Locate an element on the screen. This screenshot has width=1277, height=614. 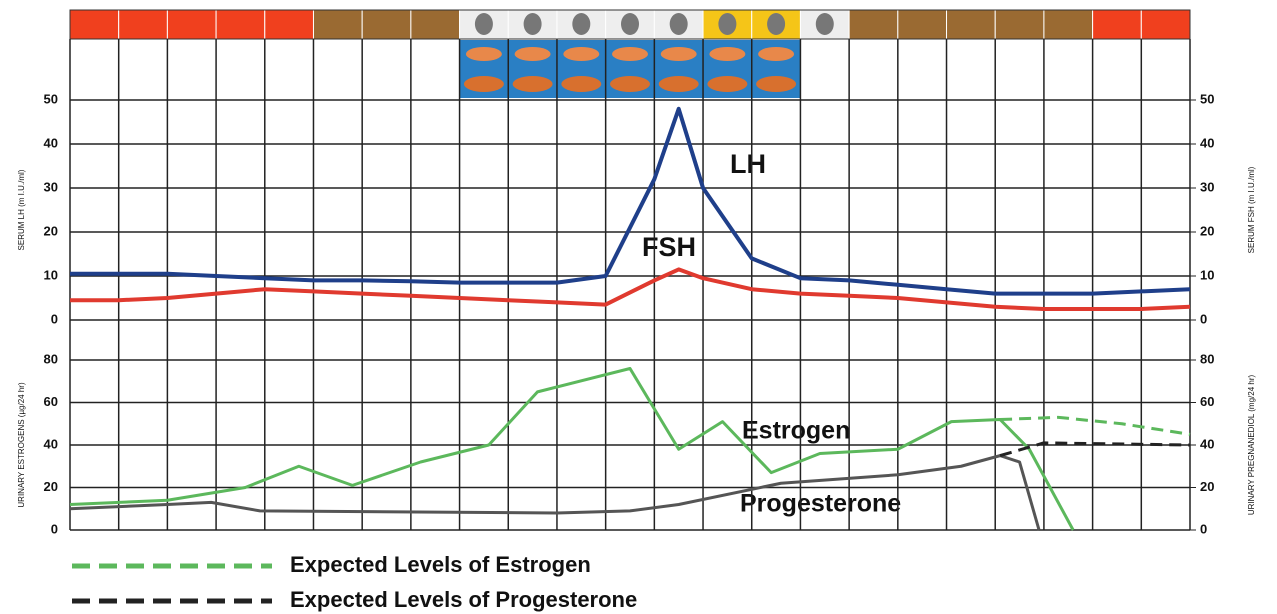
y2-tick-label: 60 is located at coordinates (1207, 401).